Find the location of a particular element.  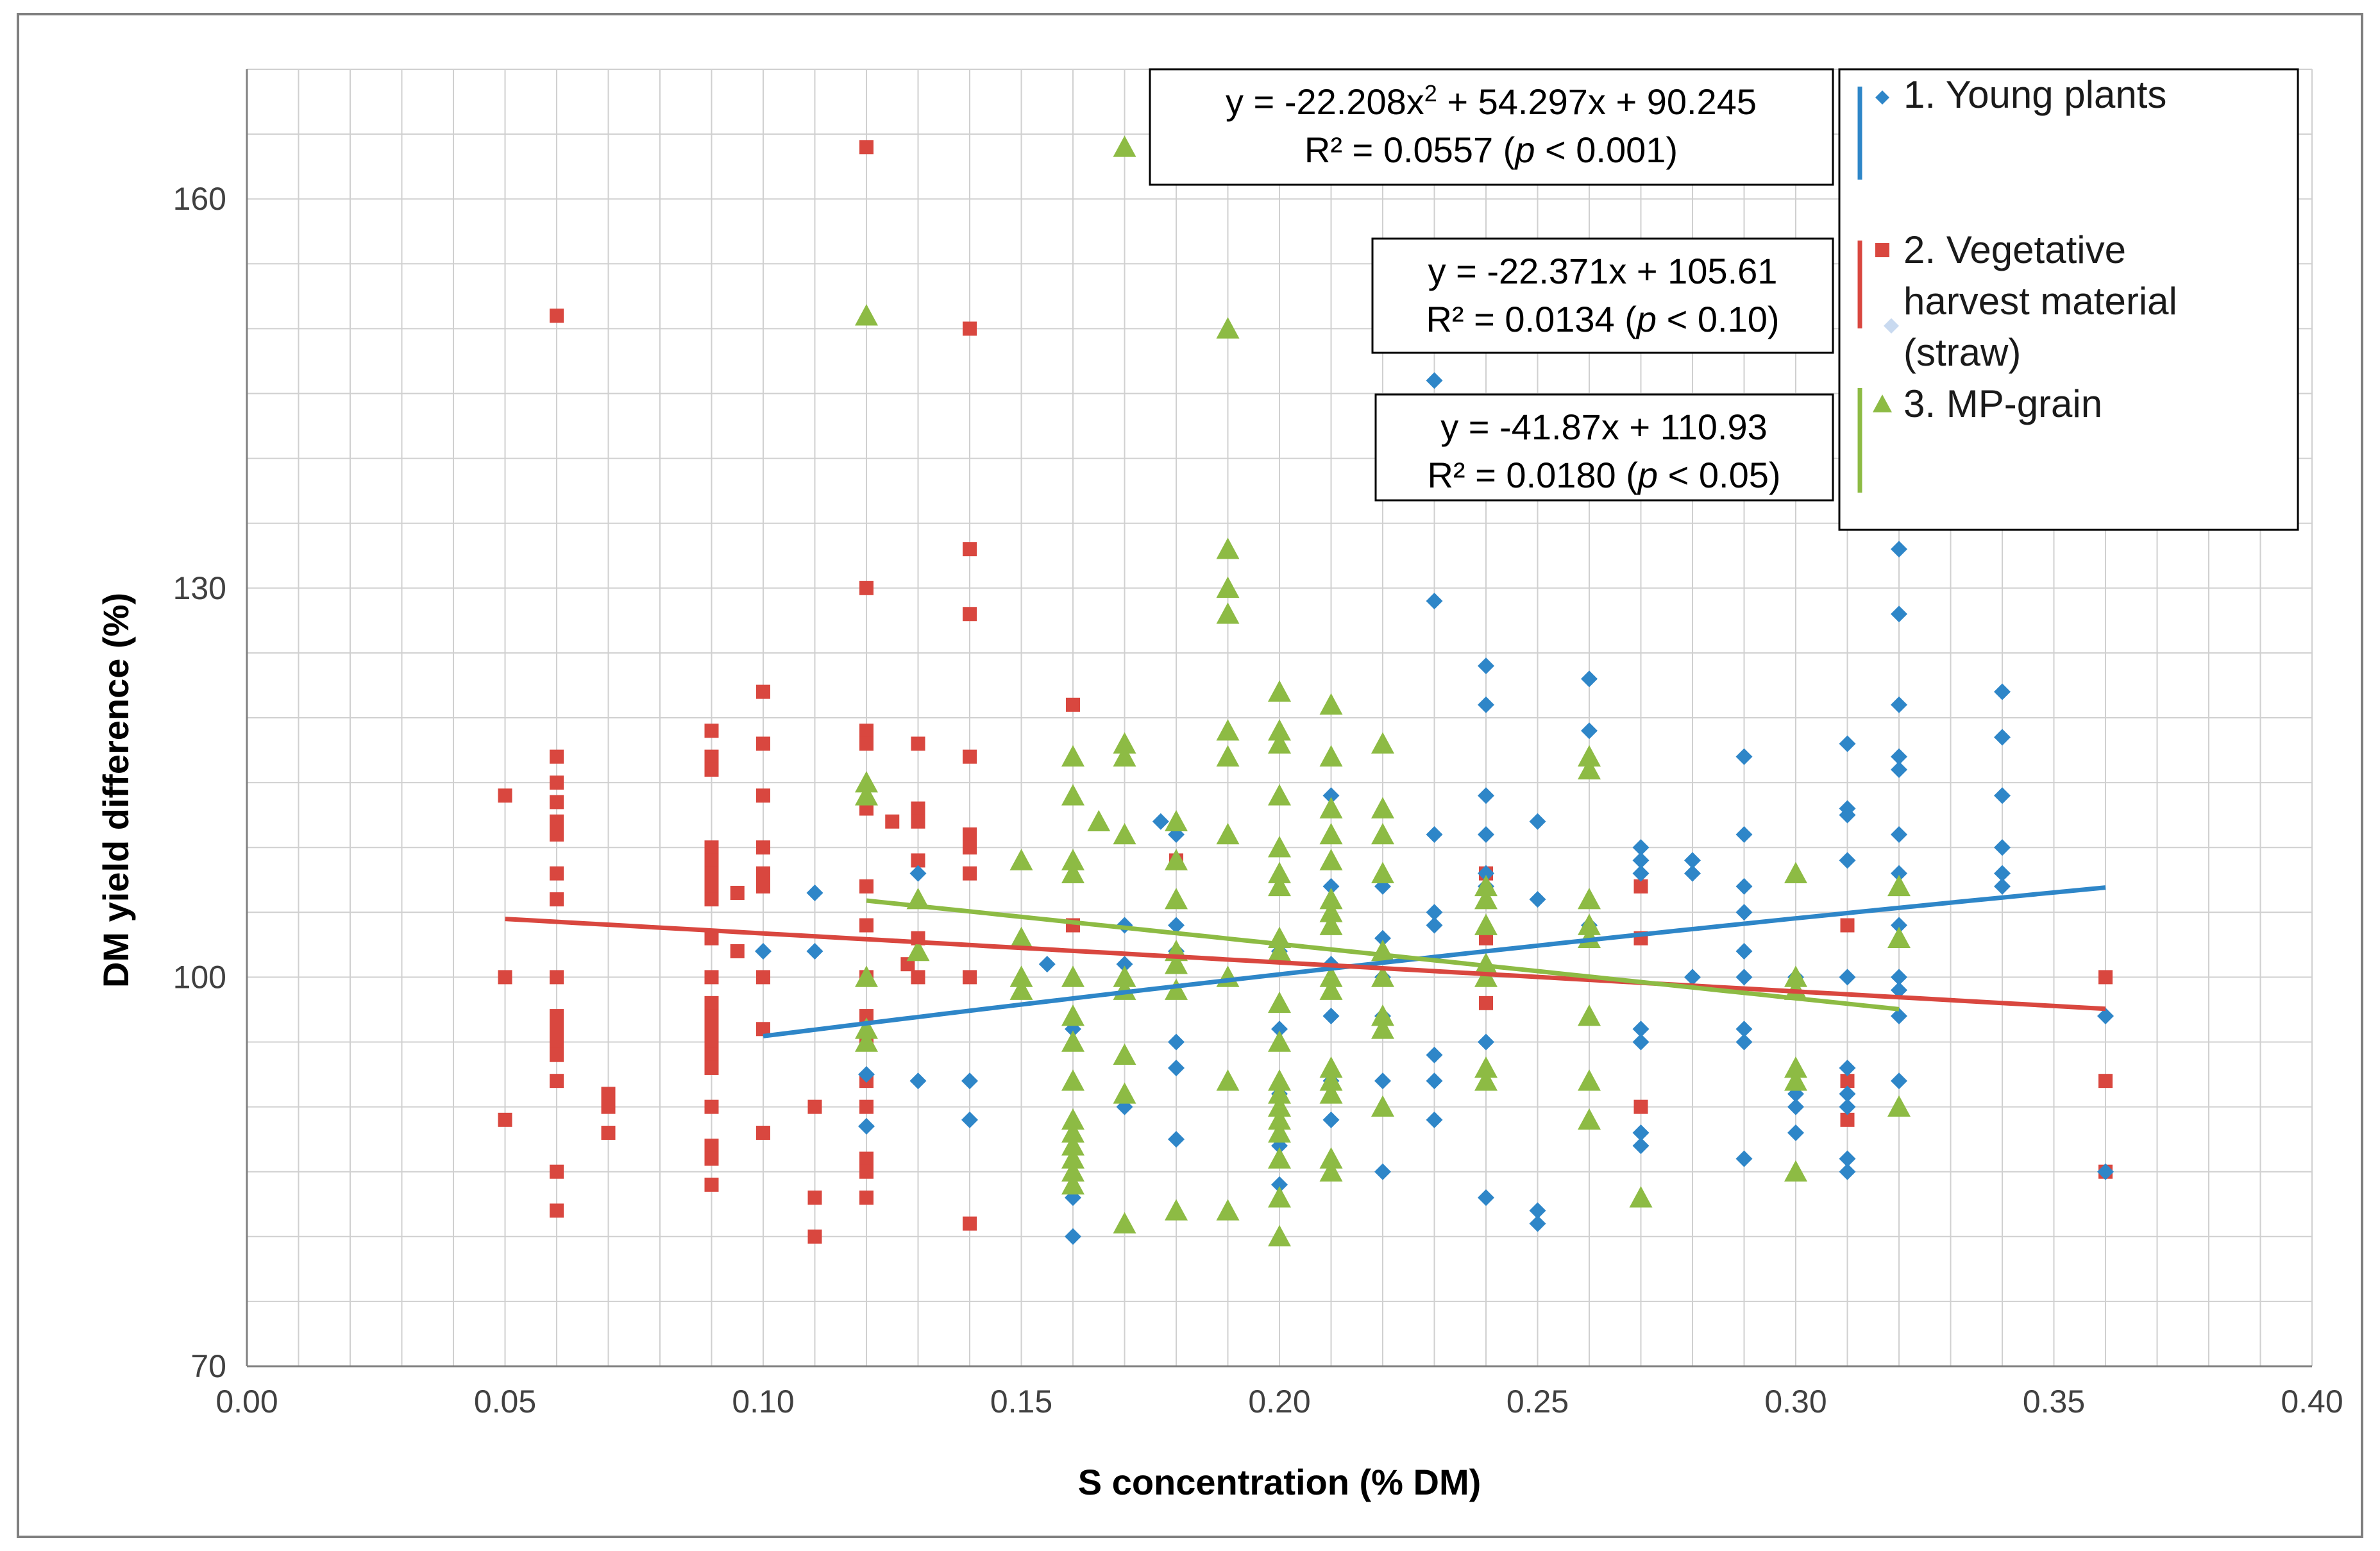

y-tick-label: 100 is located at coordinates (199, 977).